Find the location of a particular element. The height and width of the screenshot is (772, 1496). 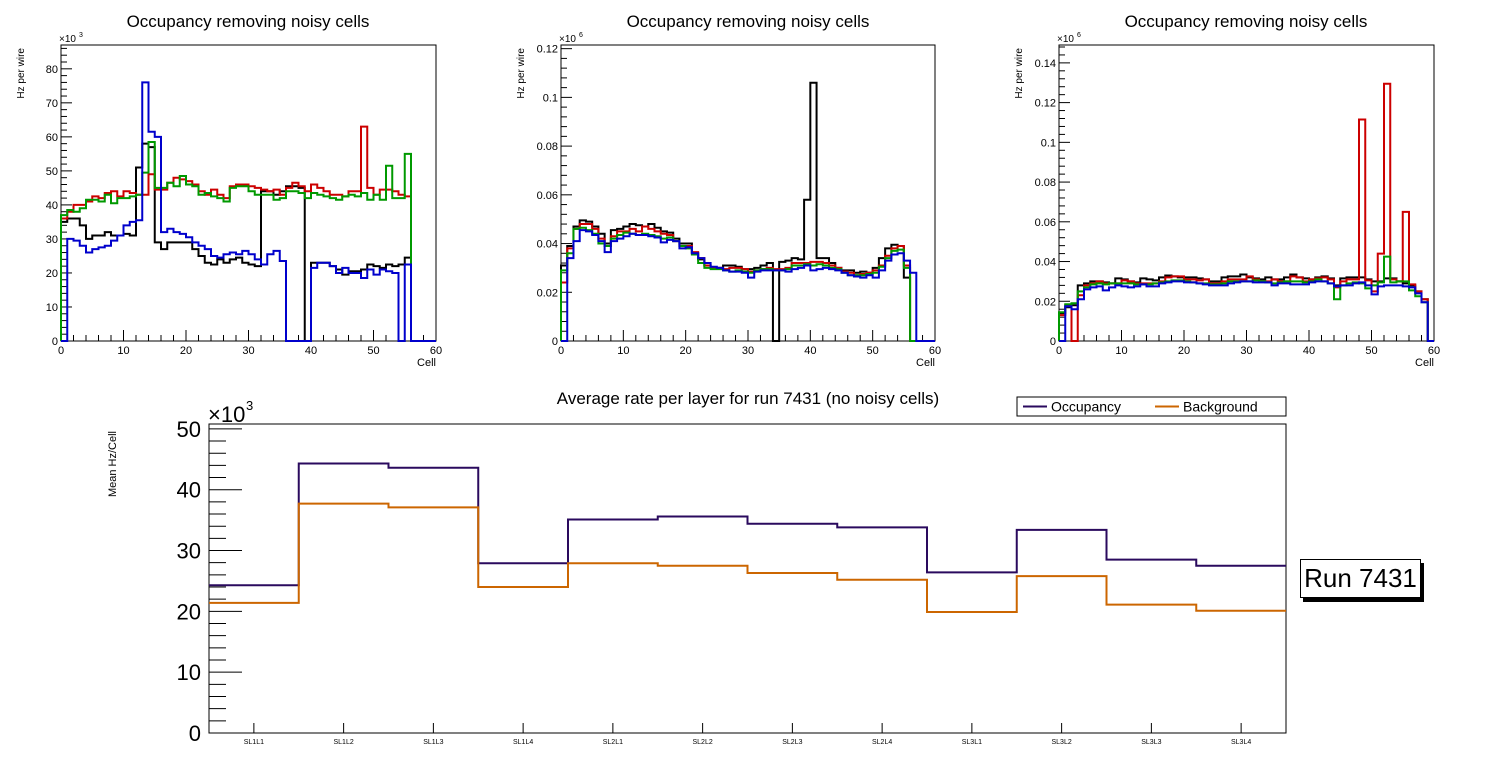

y-tick-label: 80 is located at coordinates (52, 70).